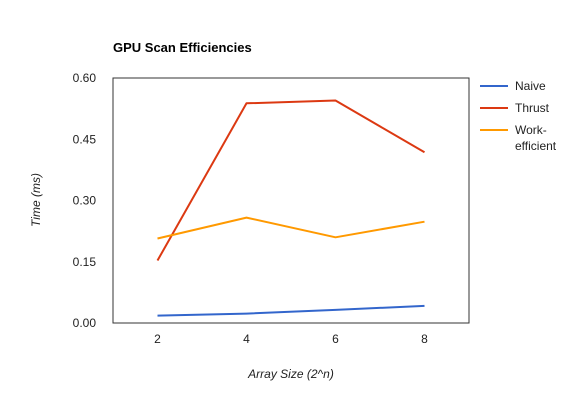 The image size is (580, 400). Describe the element at coordinates (518, 116) in the screenshot. I see `legend: Naive Thrust Work-efficient` at that location.